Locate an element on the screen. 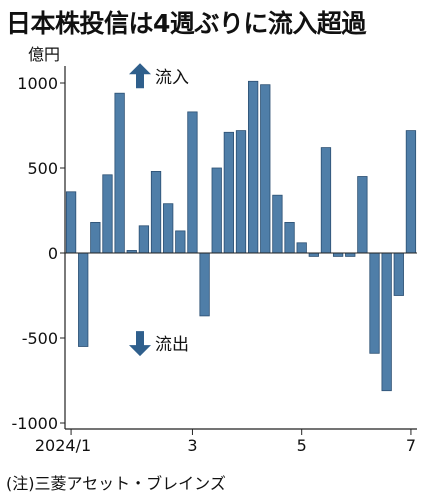  annotation-label: 流入 is located at coordinates (172, 78).